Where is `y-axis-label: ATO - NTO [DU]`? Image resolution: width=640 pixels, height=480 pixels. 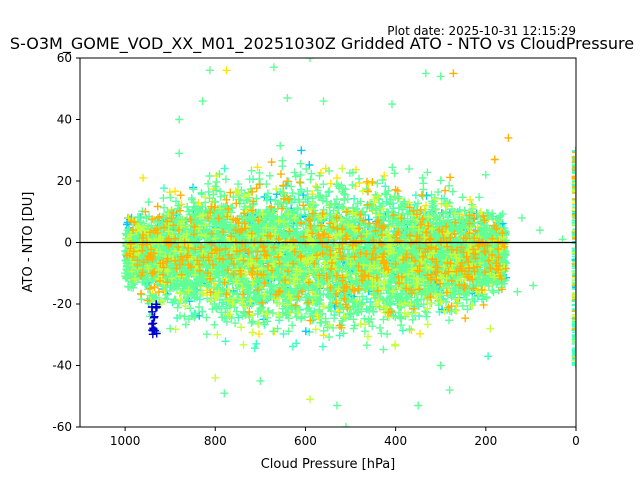
y-axis-label: ATO - NTO [DU] is located at coordinates (28, 242).